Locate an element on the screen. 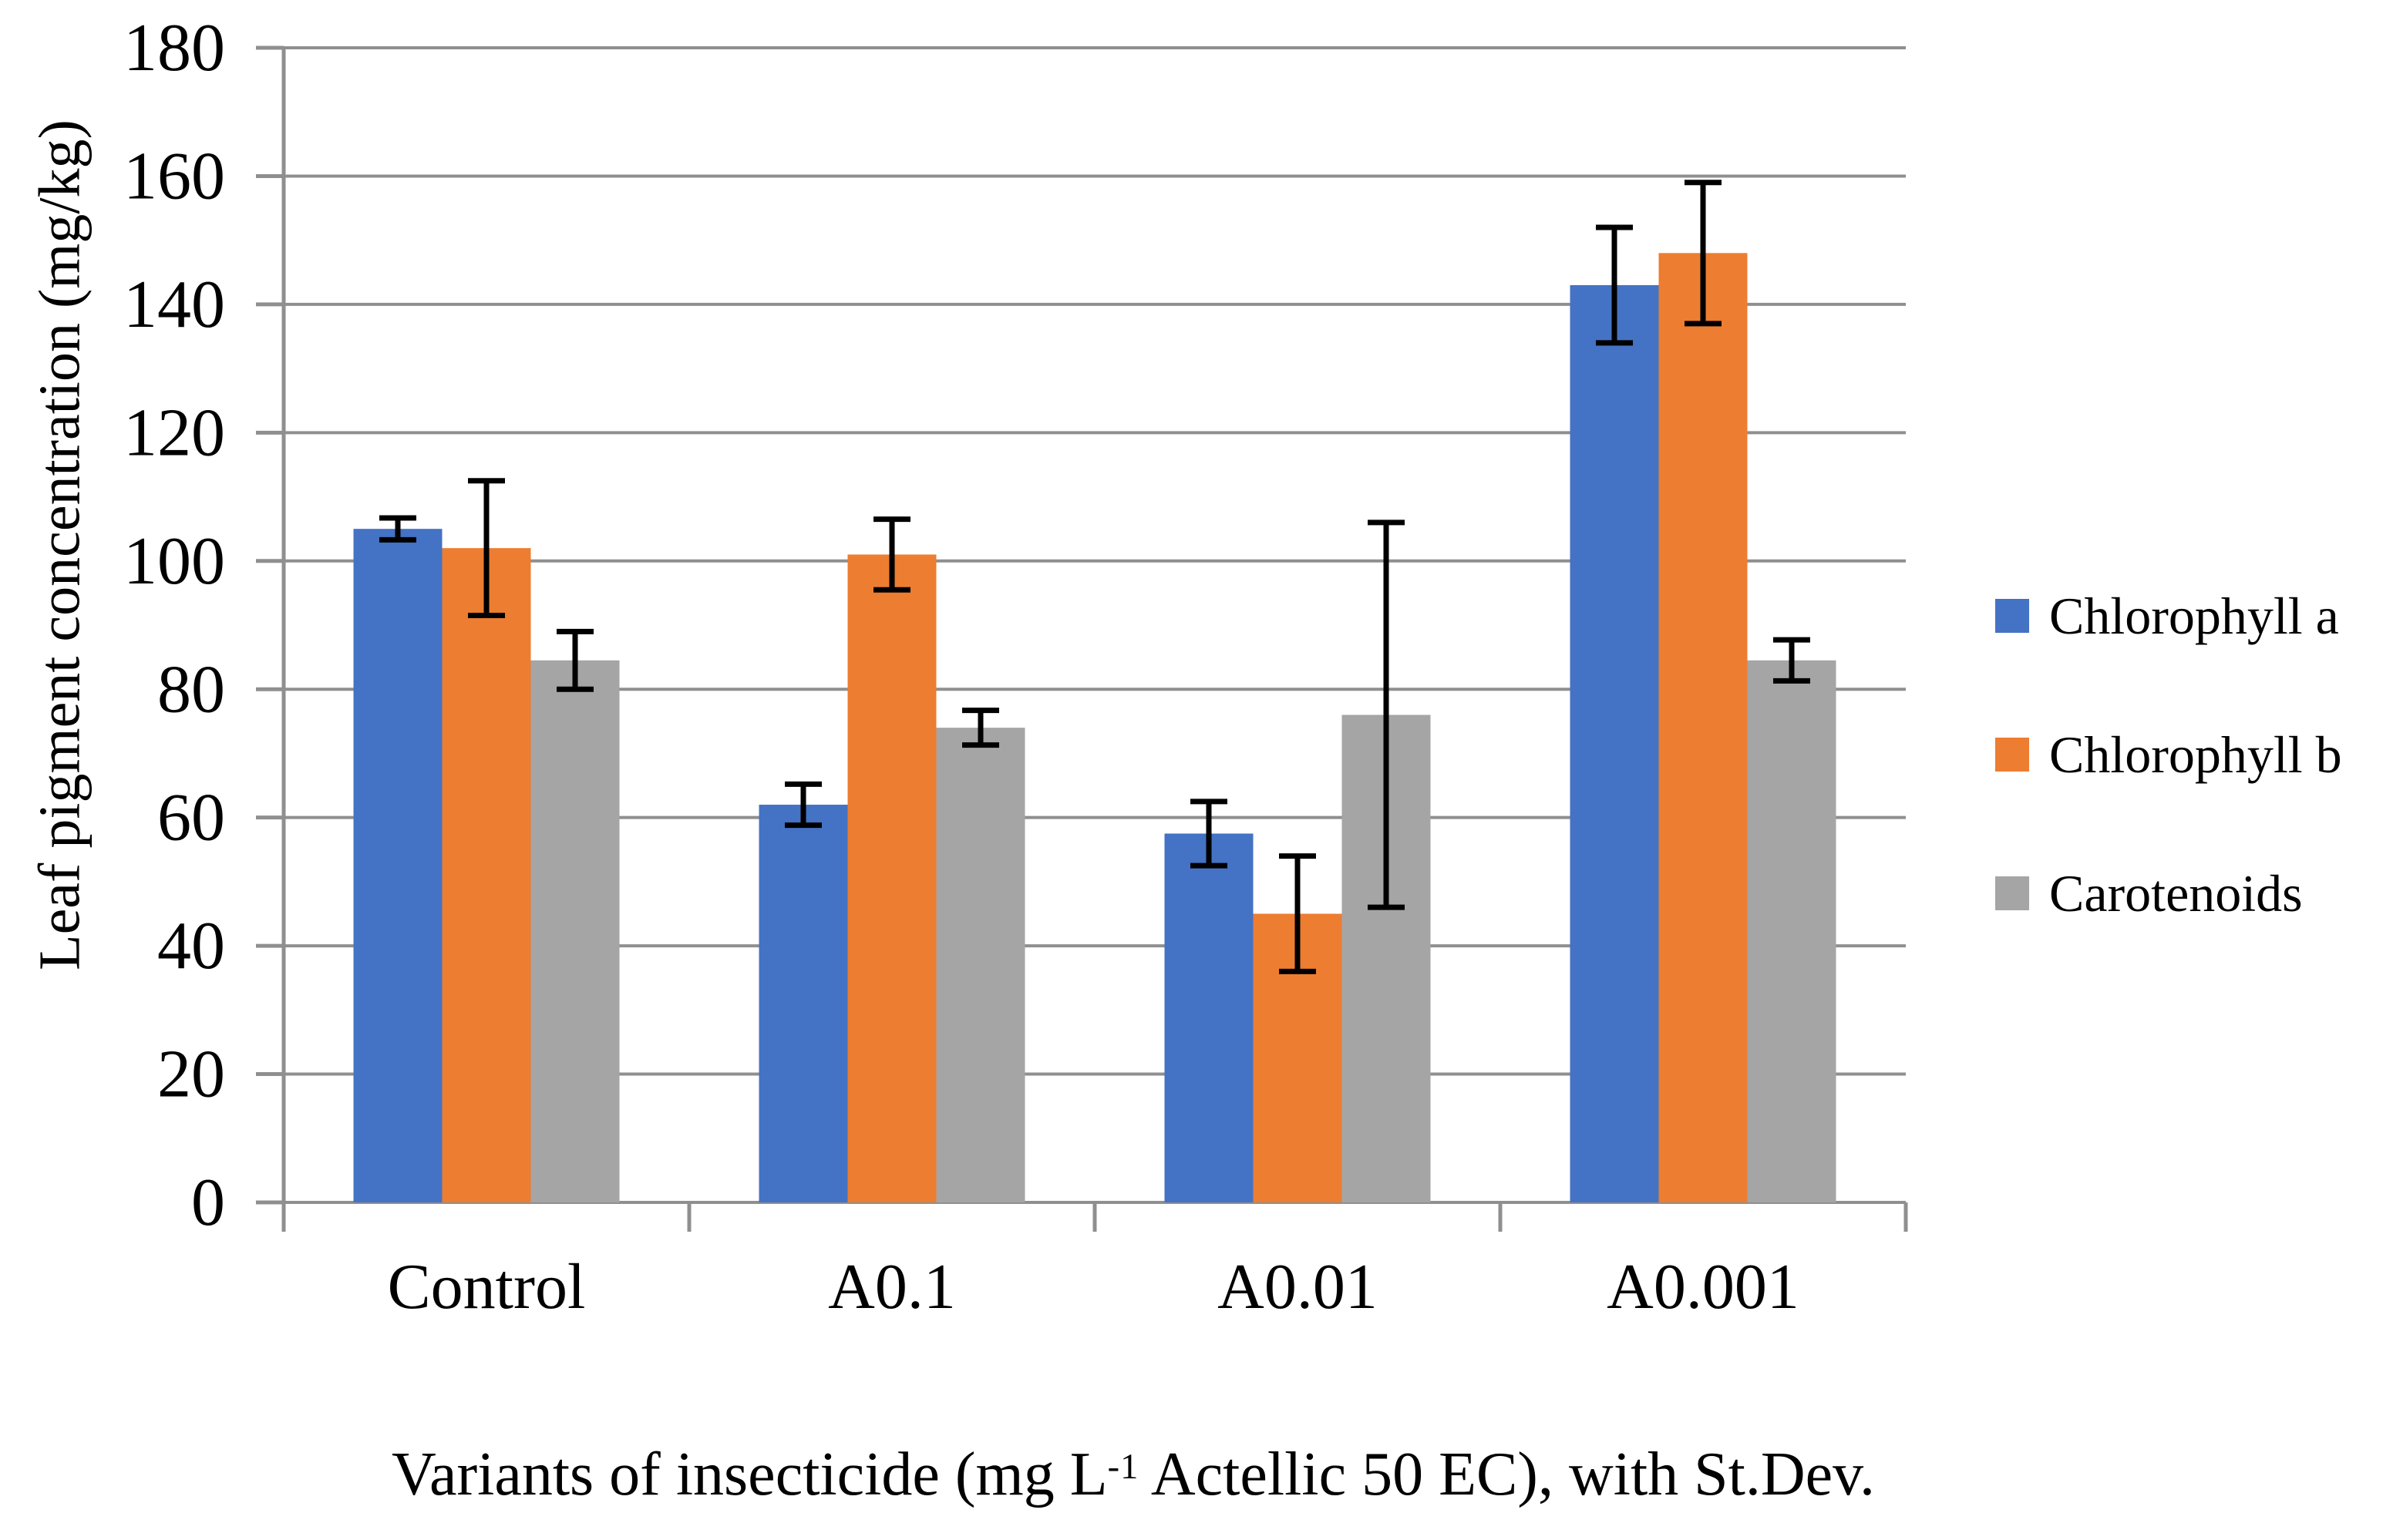 The width and height of the screenshot is (2383, 1540). x-category-label-control: Control is located at coordinates (487, 1287).